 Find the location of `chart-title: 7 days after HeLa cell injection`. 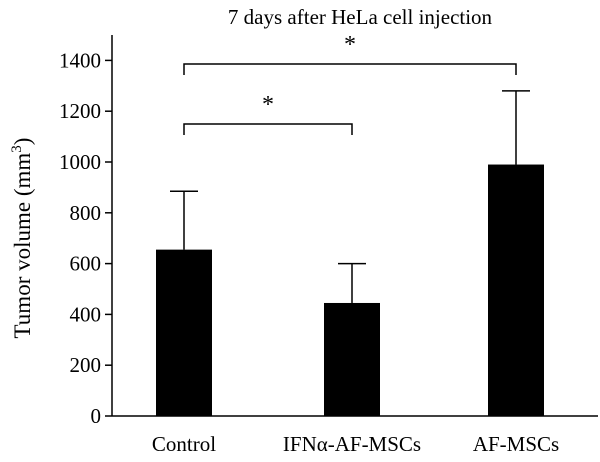

chart-title: 7 days after HeLa cell injection is located at coordinates (360, 17).